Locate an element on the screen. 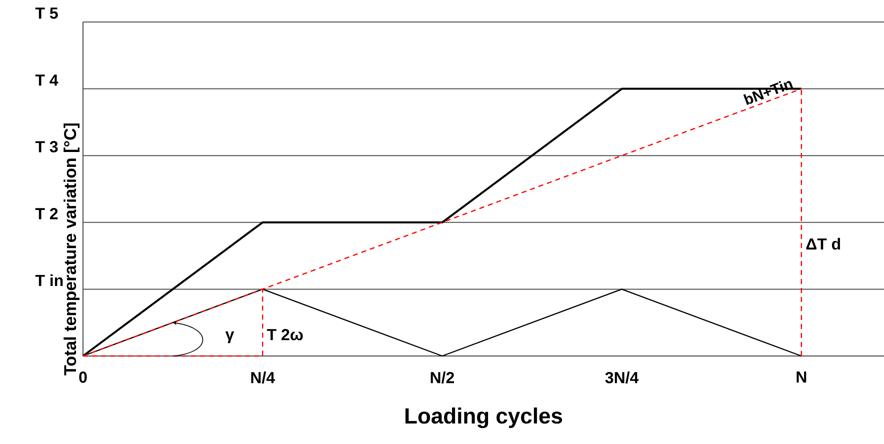 This screenshot has height=444, width=884. y-axis-title: Total temperature variation [°C] is located at coordinates (72, 249).